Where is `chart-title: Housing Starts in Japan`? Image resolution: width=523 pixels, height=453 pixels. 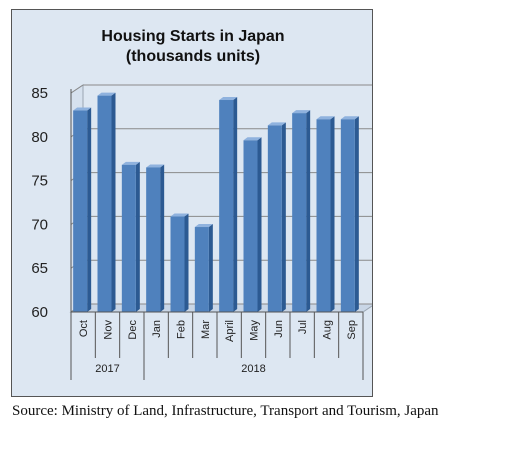 chart-title: Housing Starts in Japan is located at coordinates (193, 36).